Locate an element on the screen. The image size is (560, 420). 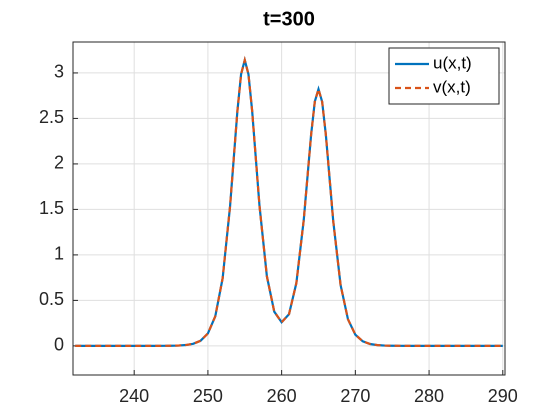
x-tick-label: 250 is located at coordinates (208, 396).